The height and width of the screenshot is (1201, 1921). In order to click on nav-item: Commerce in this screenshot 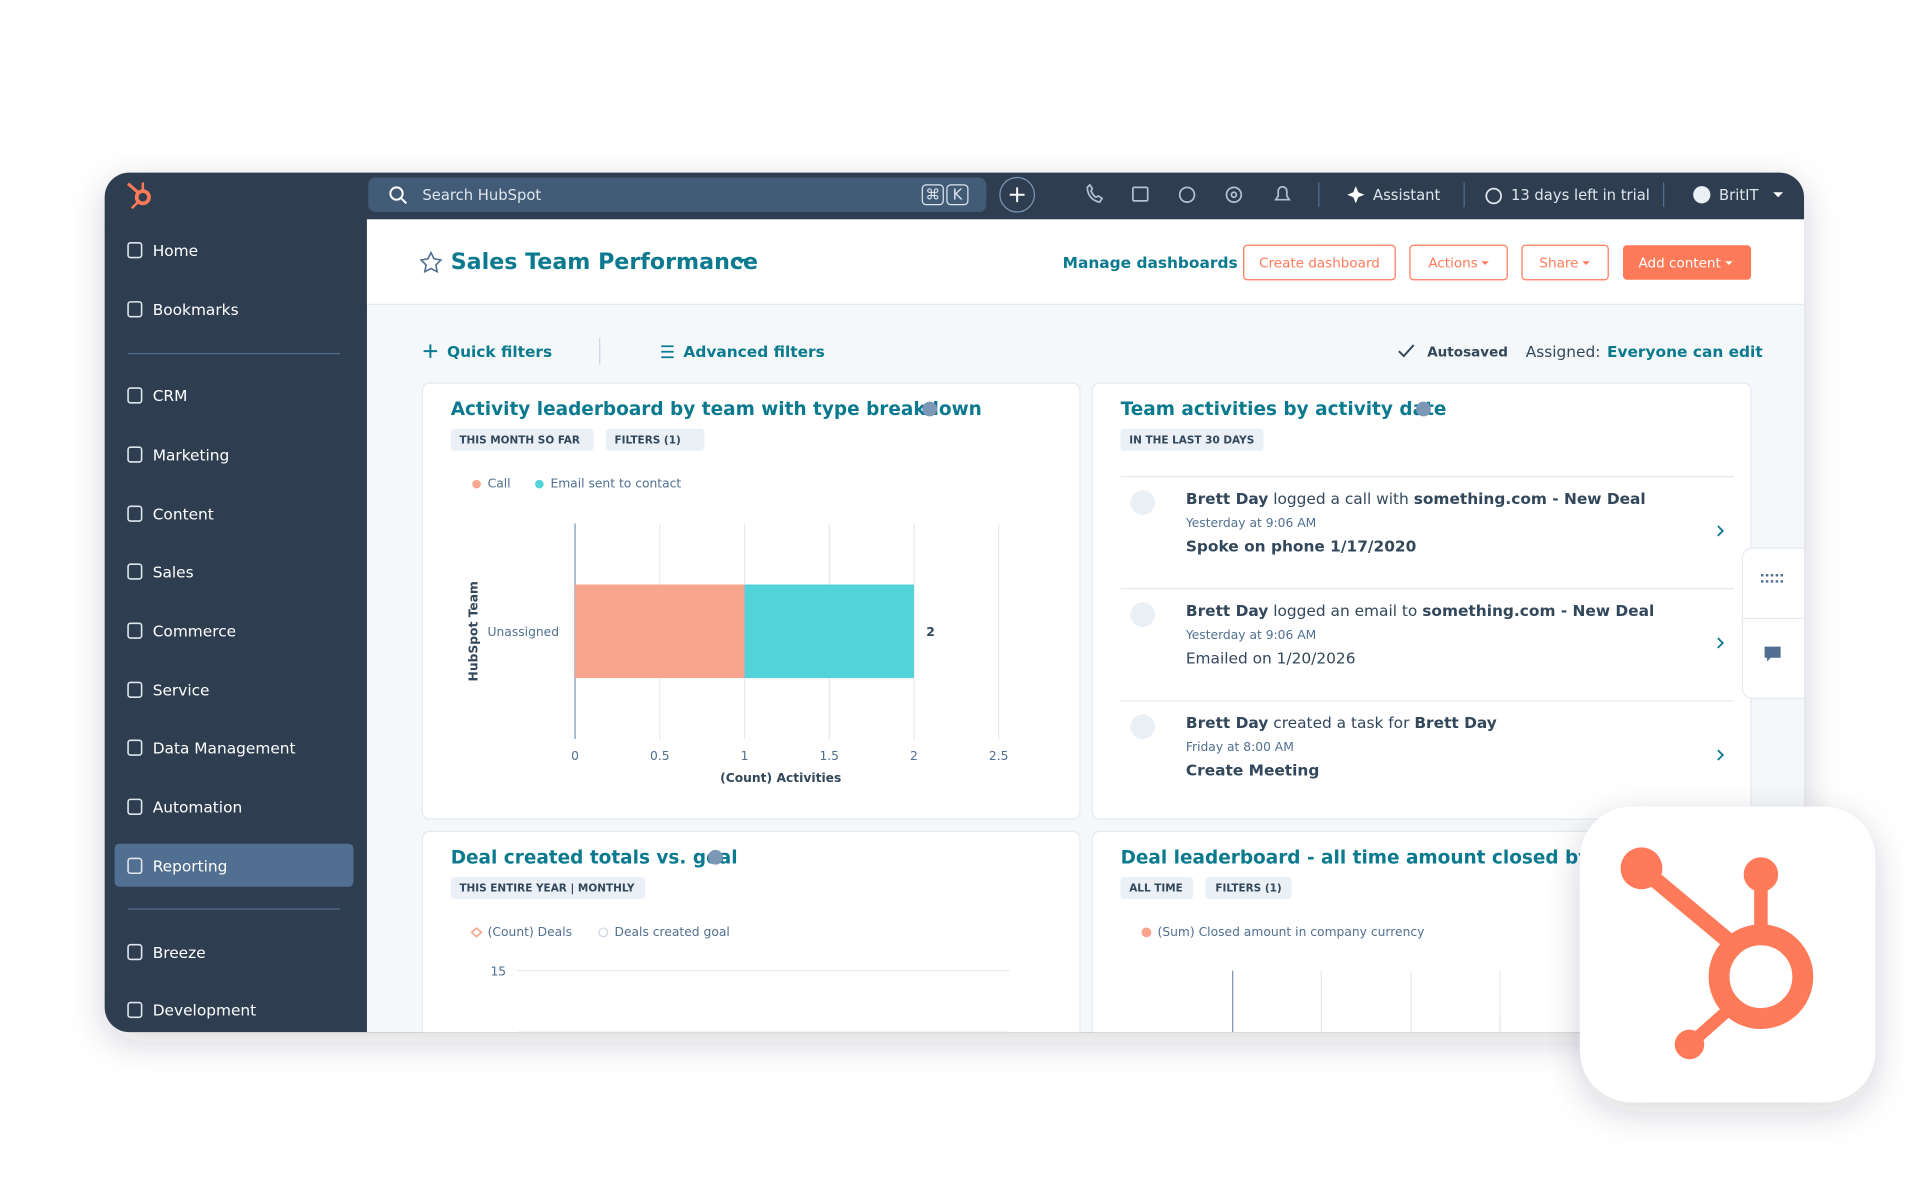, I will do `click(194, 631)`.